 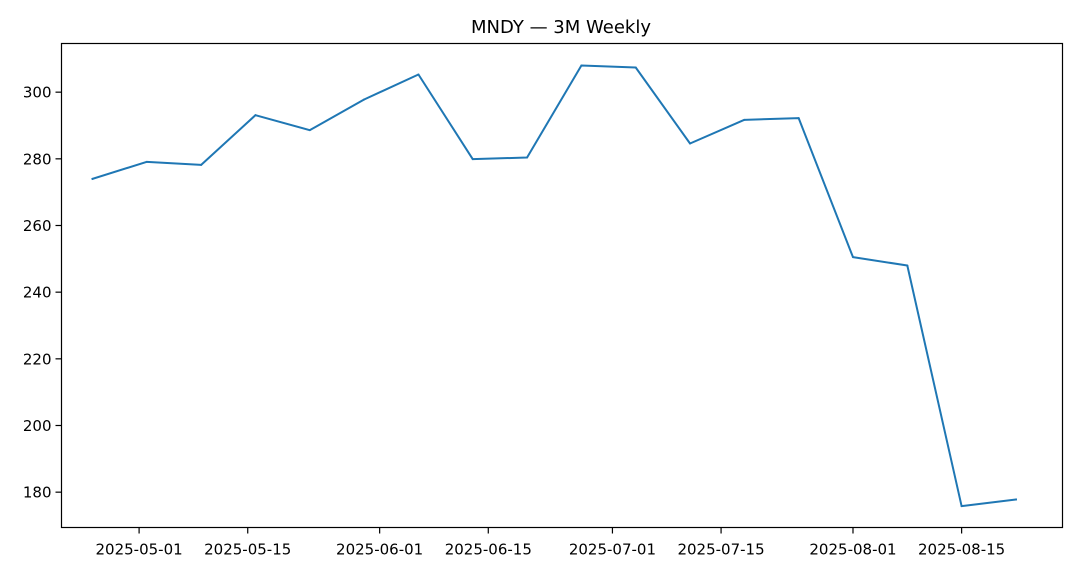 I want to click on y-tick-label: 180, so click(x=37, y=493).